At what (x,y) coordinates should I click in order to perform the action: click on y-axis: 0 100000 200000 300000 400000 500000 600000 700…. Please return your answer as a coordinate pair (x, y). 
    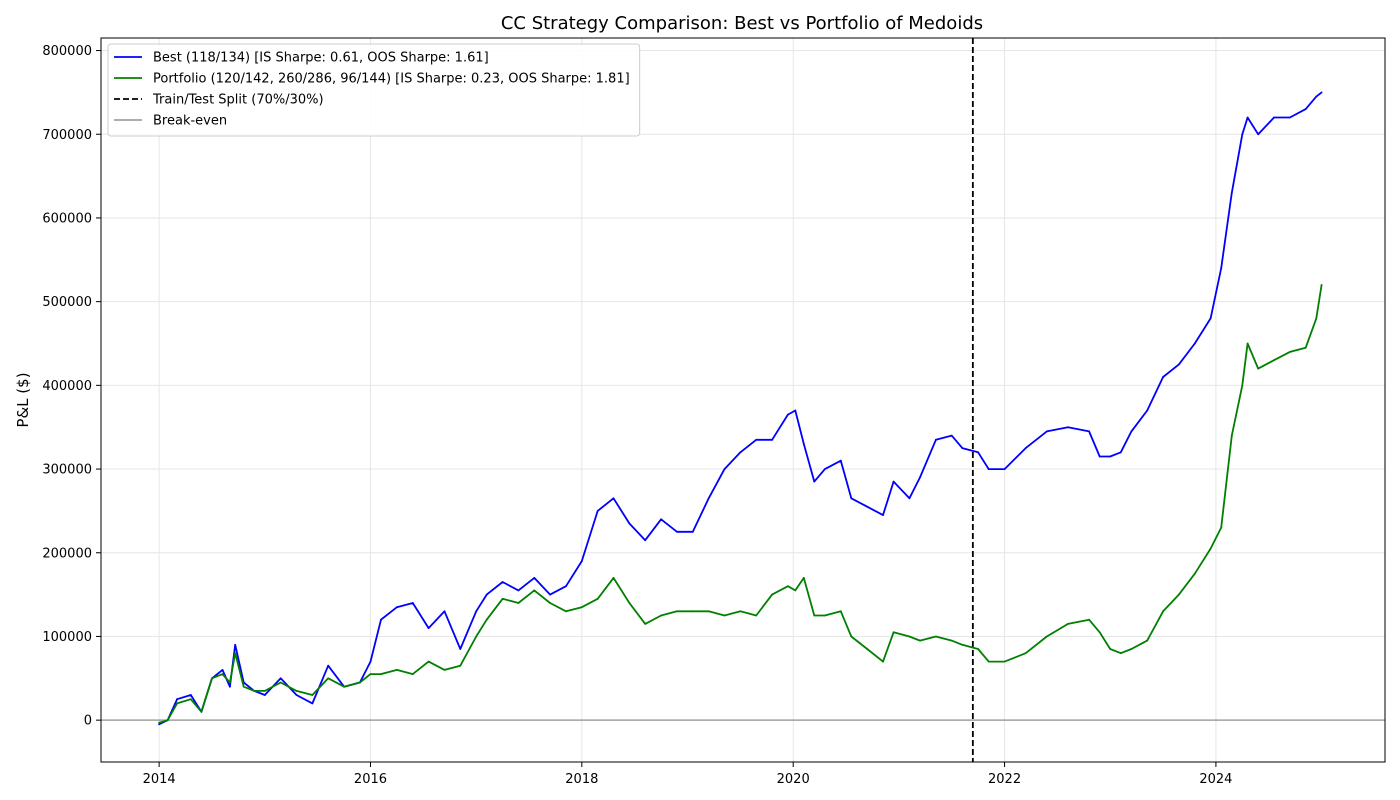
    Looking at the image, I should click on (71, 386).